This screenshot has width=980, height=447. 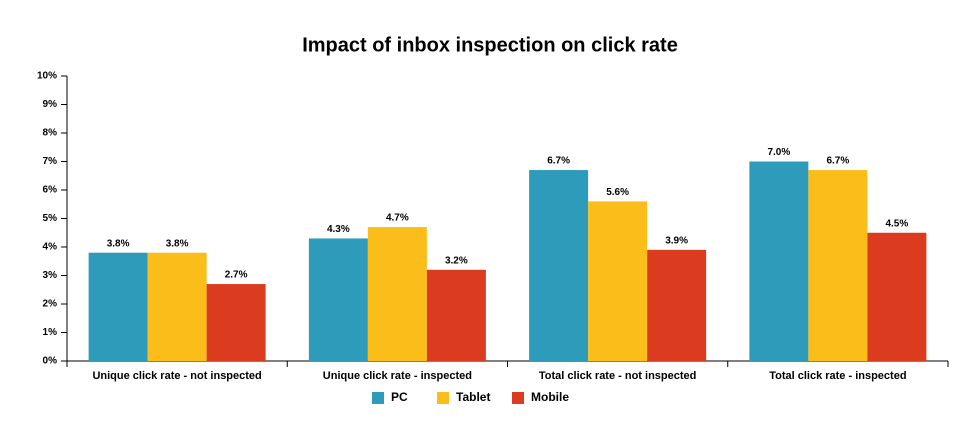 I want to click on y-tick-label: 6%, so click(x=50, y=190).